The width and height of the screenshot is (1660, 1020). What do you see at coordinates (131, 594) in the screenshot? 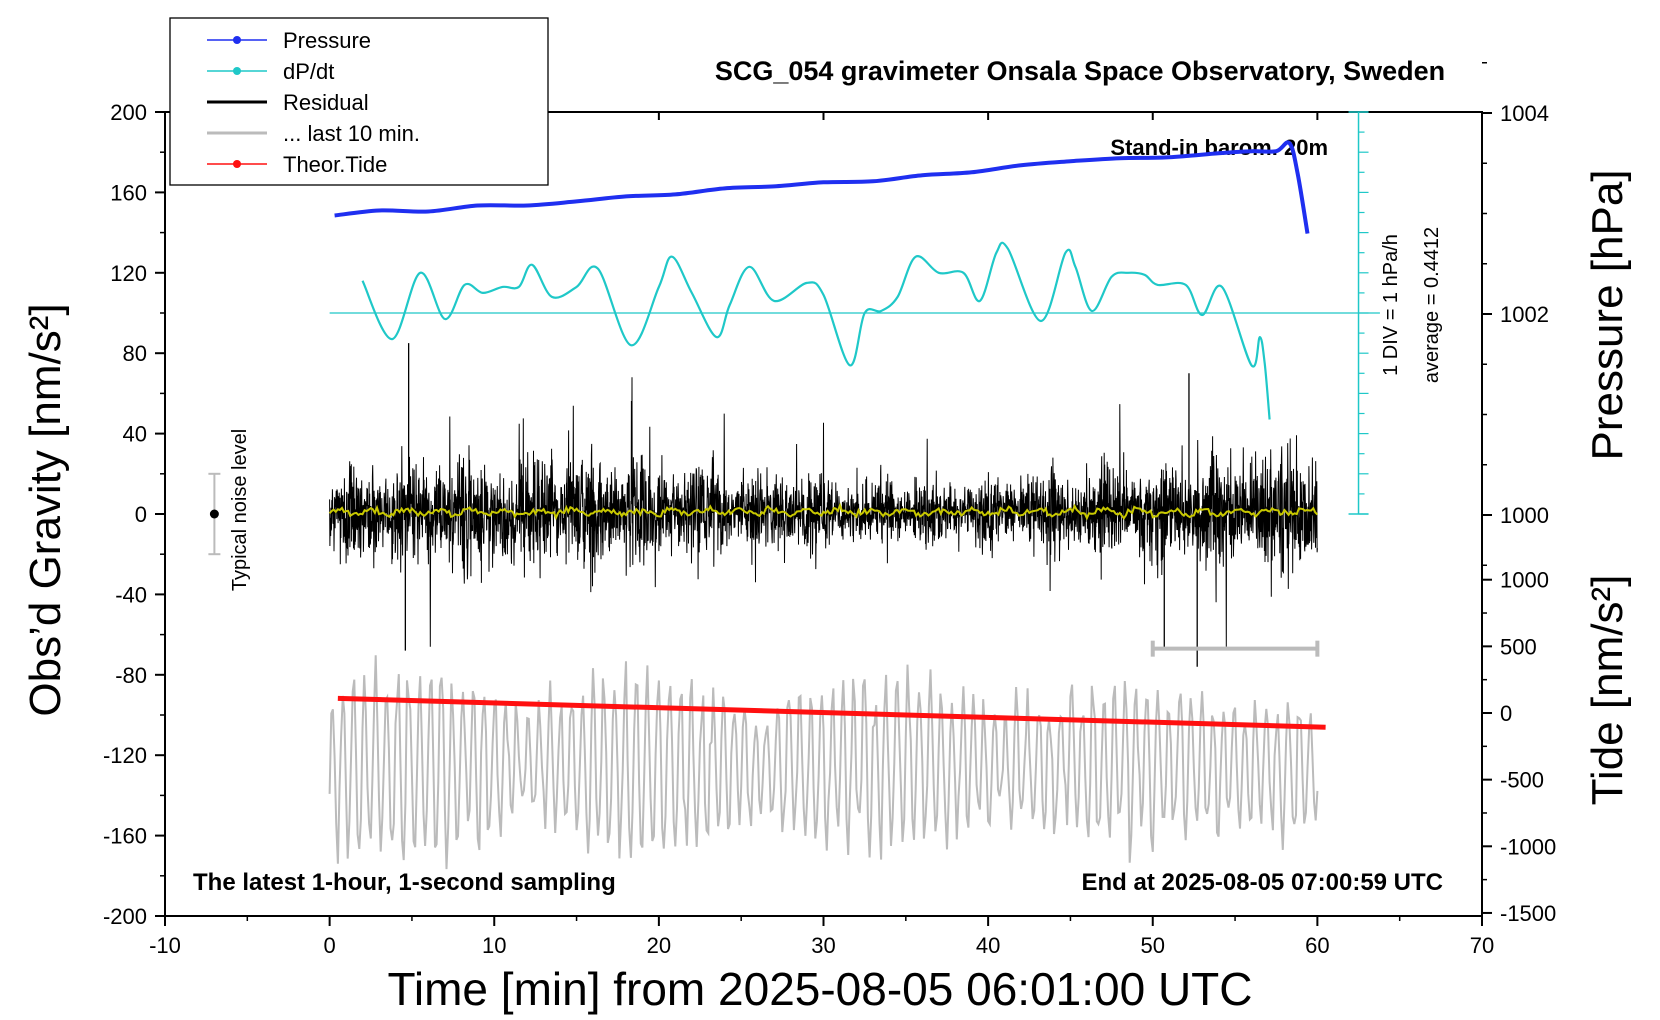
I see `y-tick-label: -40` at bounding box center [131, 594].